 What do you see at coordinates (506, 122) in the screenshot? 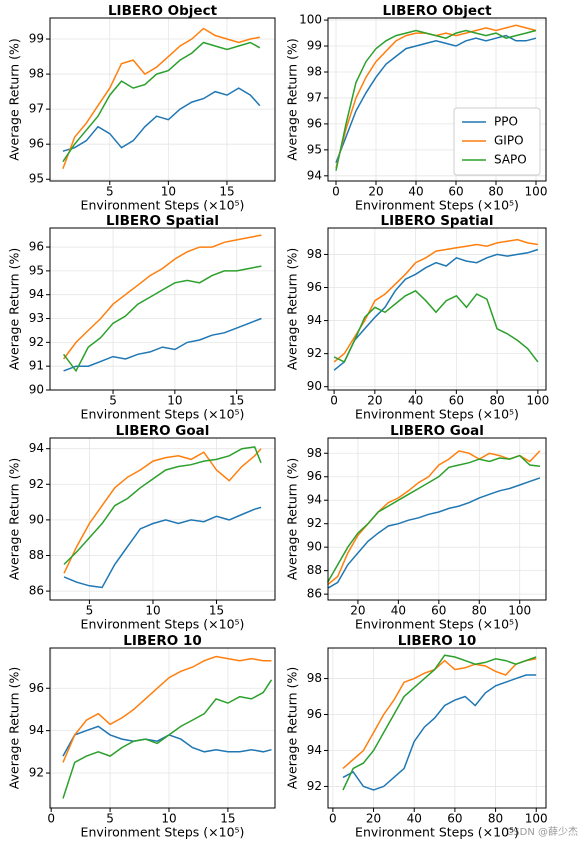
I see `legend-label: PPO` at bounding box center [506, 122].